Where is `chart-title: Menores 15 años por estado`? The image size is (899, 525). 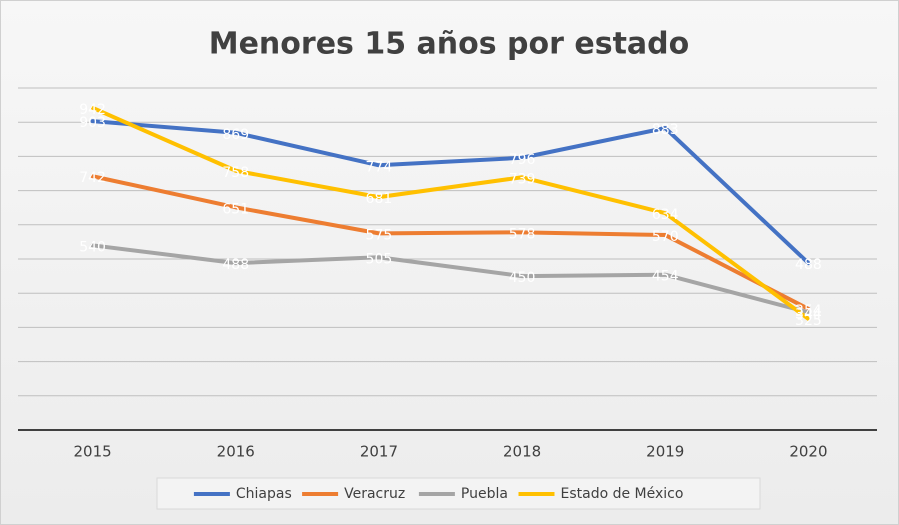
chart-title: Menores 15 años por estado is located at coordinates (449, 44).